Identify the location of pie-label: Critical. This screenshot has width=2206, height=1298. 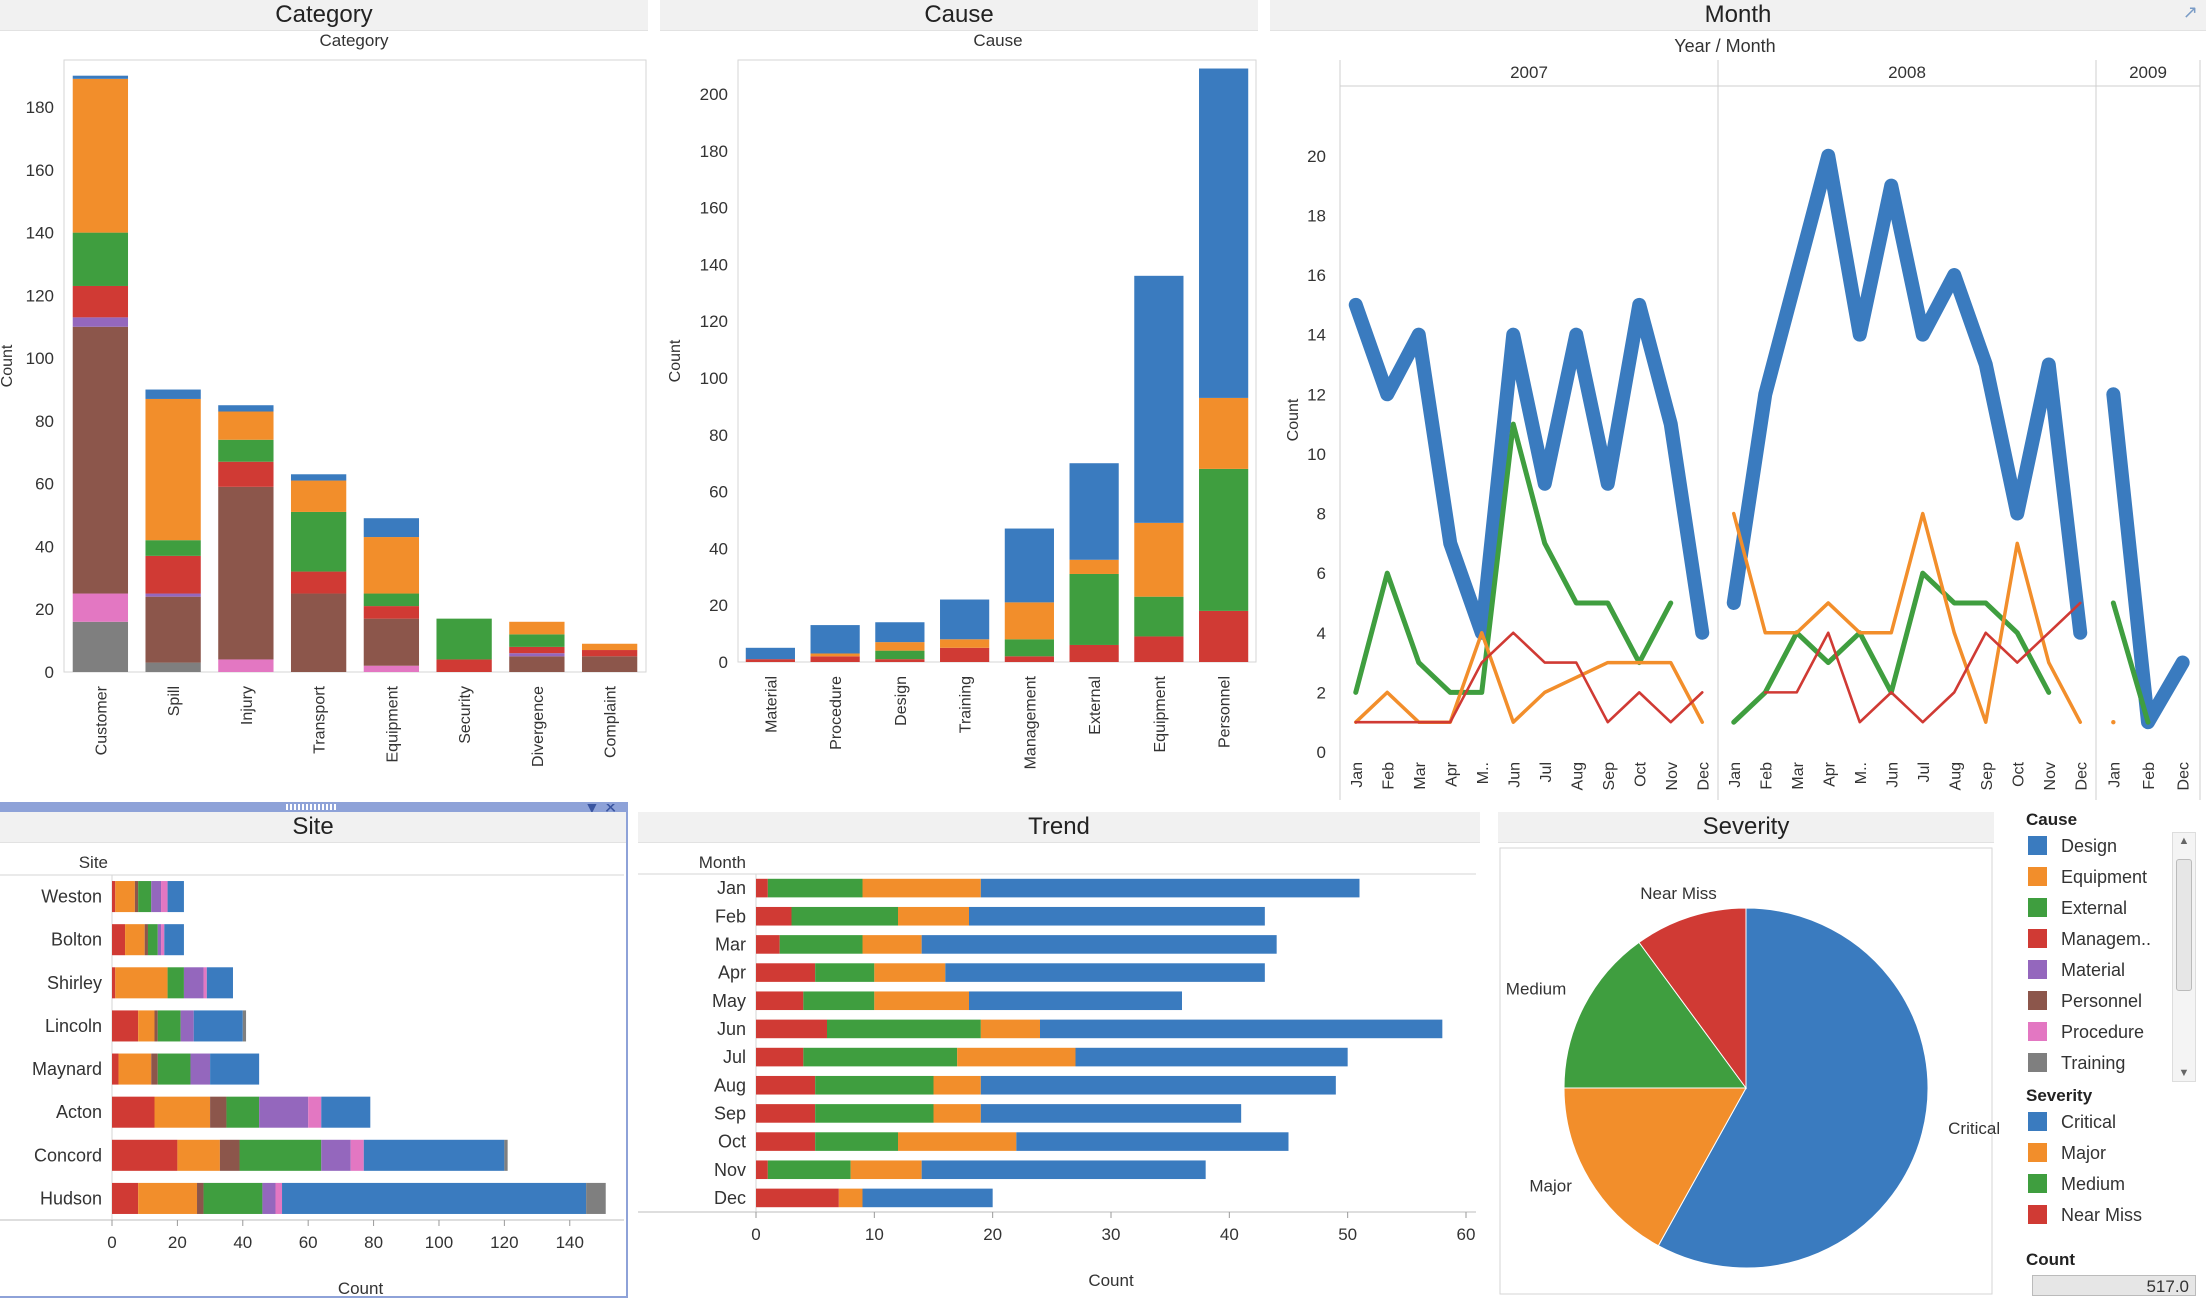
(1974, 1128).